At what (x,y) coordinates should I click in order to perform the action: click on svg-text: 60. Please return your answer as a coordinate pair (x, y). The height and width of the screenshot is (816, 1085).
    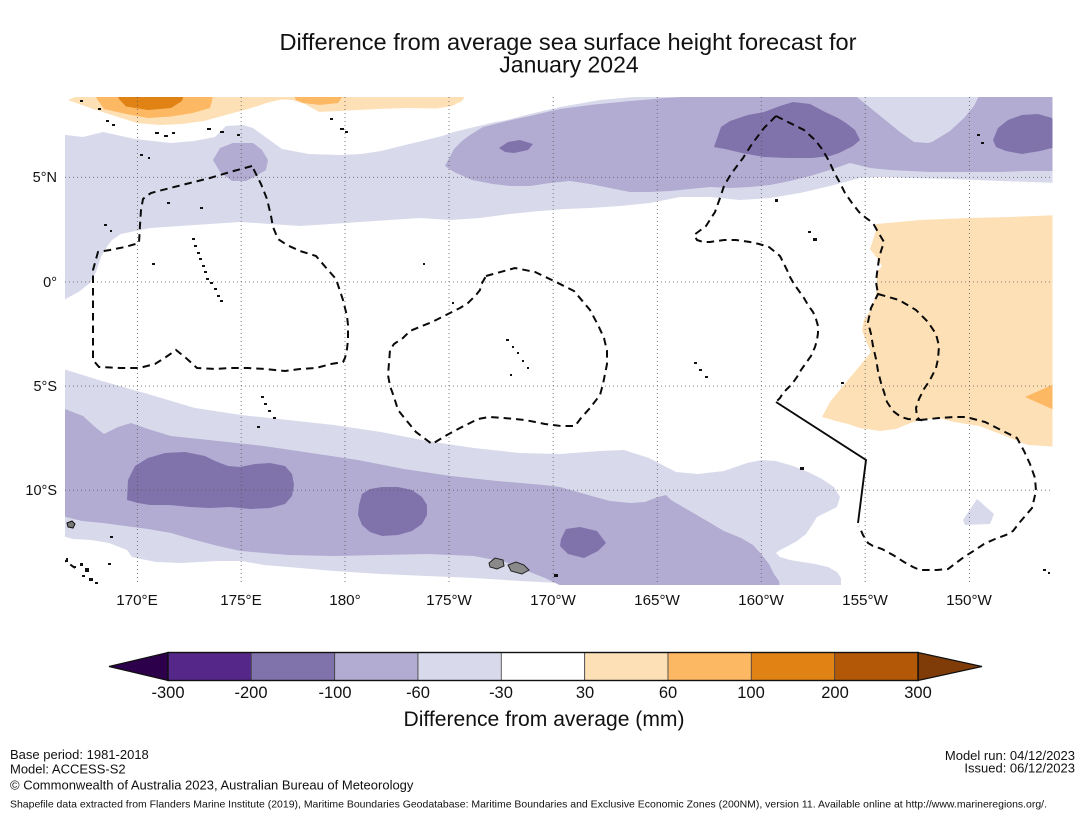
    Looking at the image, I should click on (668, 693).